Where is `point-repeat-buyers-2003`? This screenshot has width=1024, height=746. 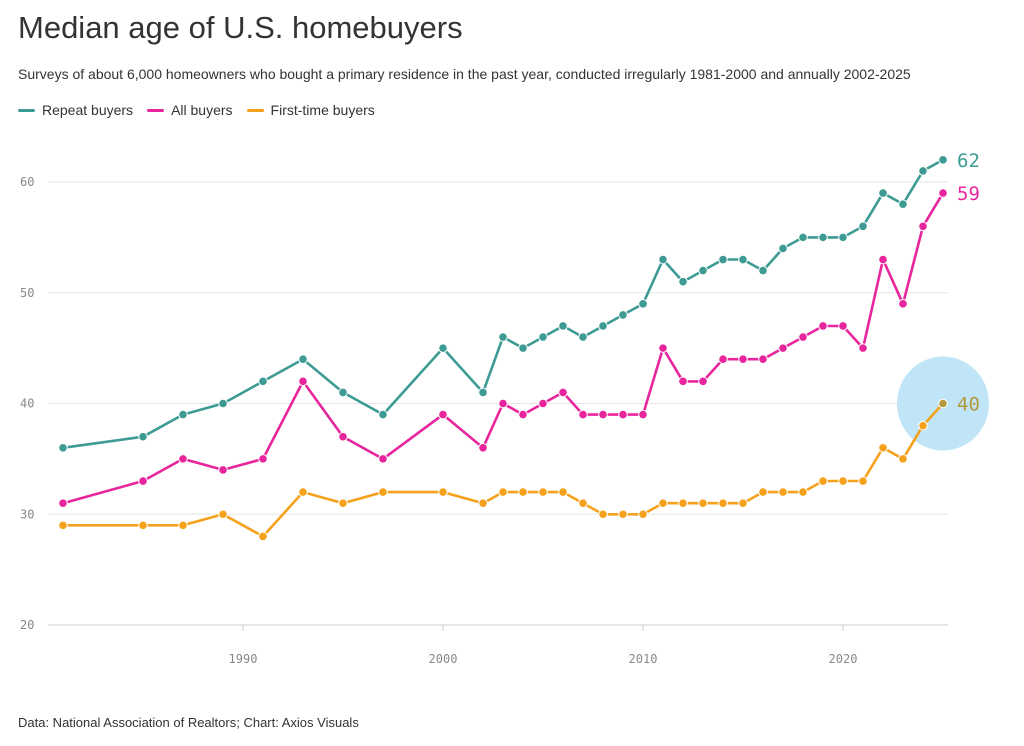 point-repeat-buyers-2003 is located at coordinates (503, 337).